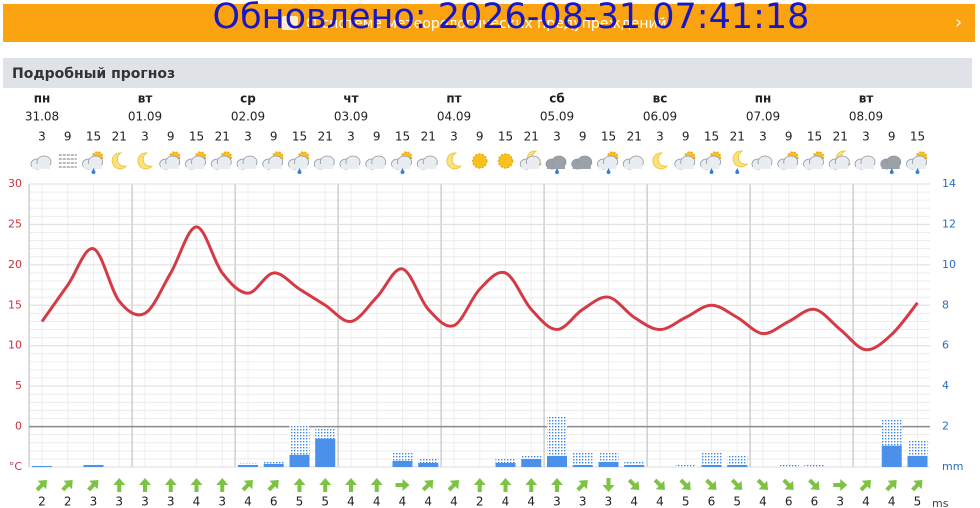  I want to click on date-label: 03.09, so click(351, 117).